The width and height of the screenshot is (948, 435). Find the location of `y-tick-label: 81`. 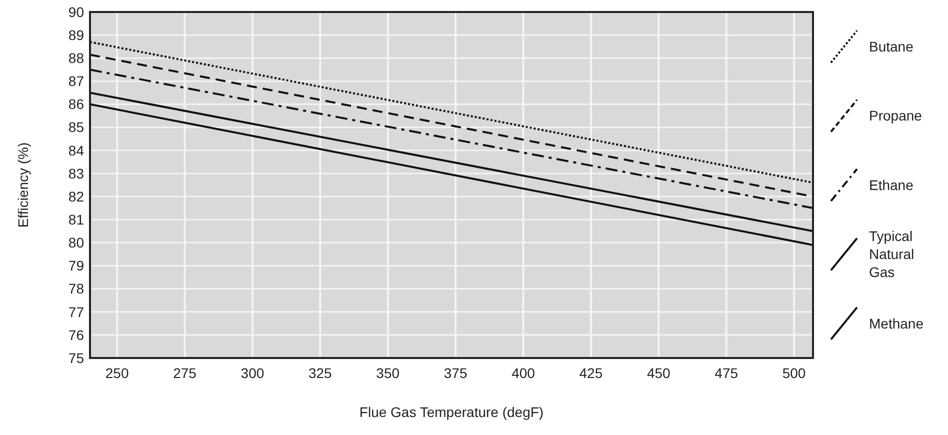

y-tick-label: 81 is located at coordinates (76, 220).